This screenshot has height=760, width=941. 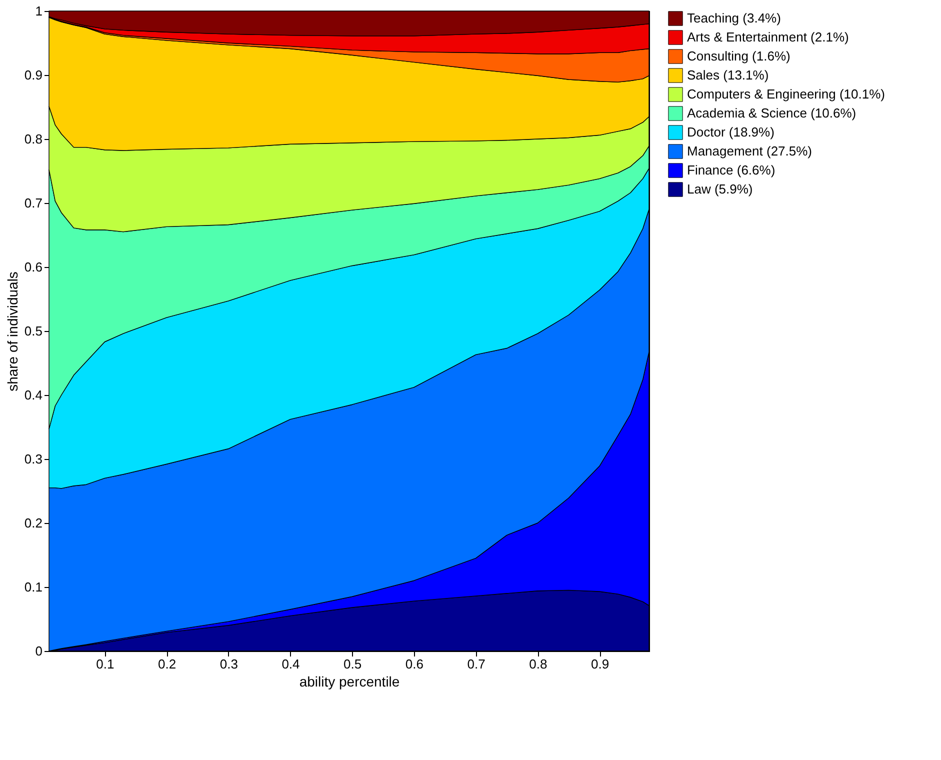 I want to click on x-tick-label: 0.6, so click(x=414, y=664).